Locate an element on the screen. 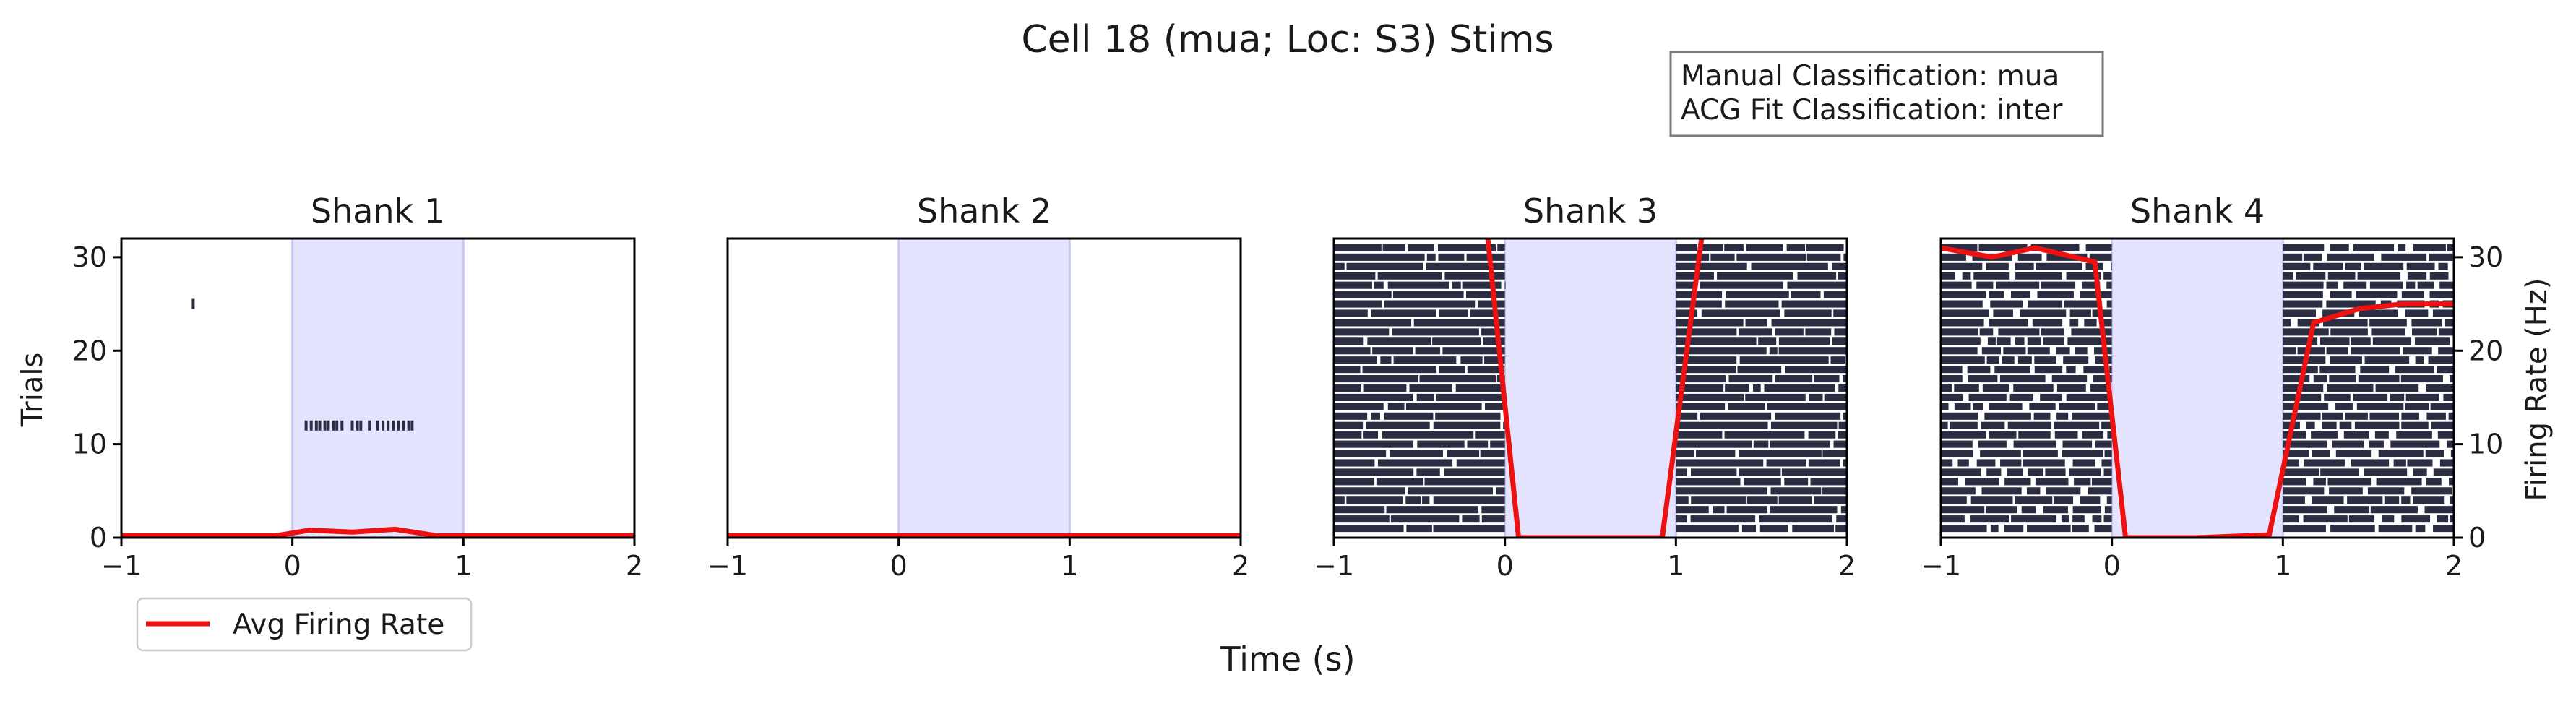  panel-4-right-ytick-label-0: 0 is located at coordinates (2477, 538).